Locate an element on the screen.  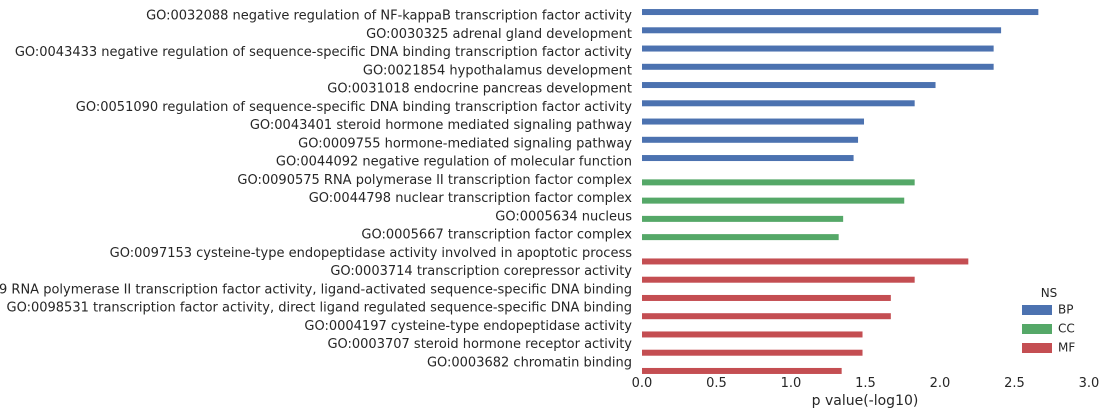
x-tick-labels: 0.0 0.5 1.0 1.5 2.0 2.5 3.0 is located at coordinates (866, 383).